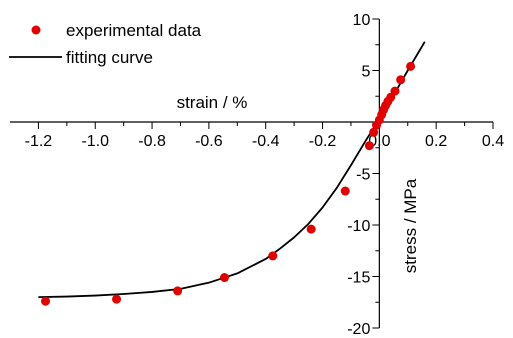 The image size is (513, 338). What do you see at coordinates (410, 225) in the screenshot?
I see `y-axis-label: stress / MPa` at bounding box center [410, 225].